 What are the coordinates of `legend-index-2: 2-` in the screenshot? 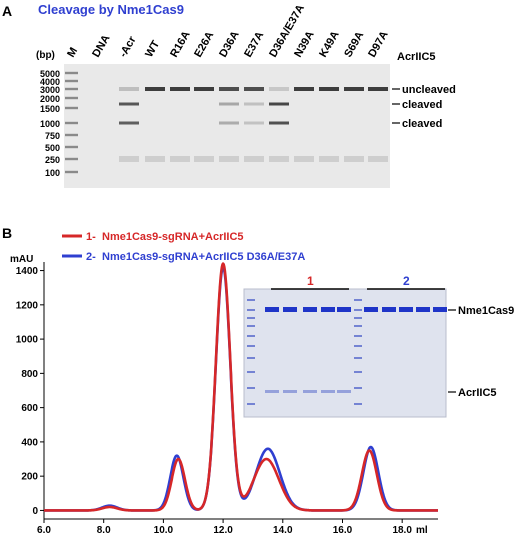 It's located at (91, 257).